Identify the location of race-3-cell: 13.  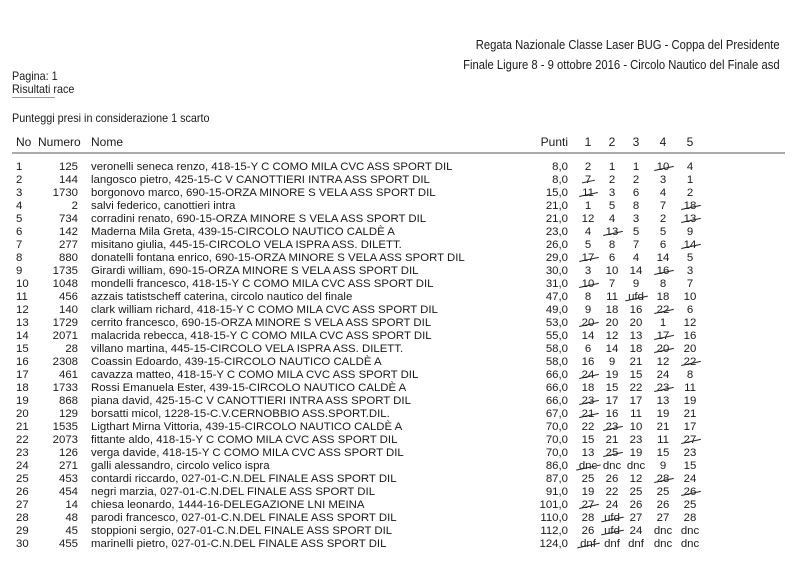
(636, 336).